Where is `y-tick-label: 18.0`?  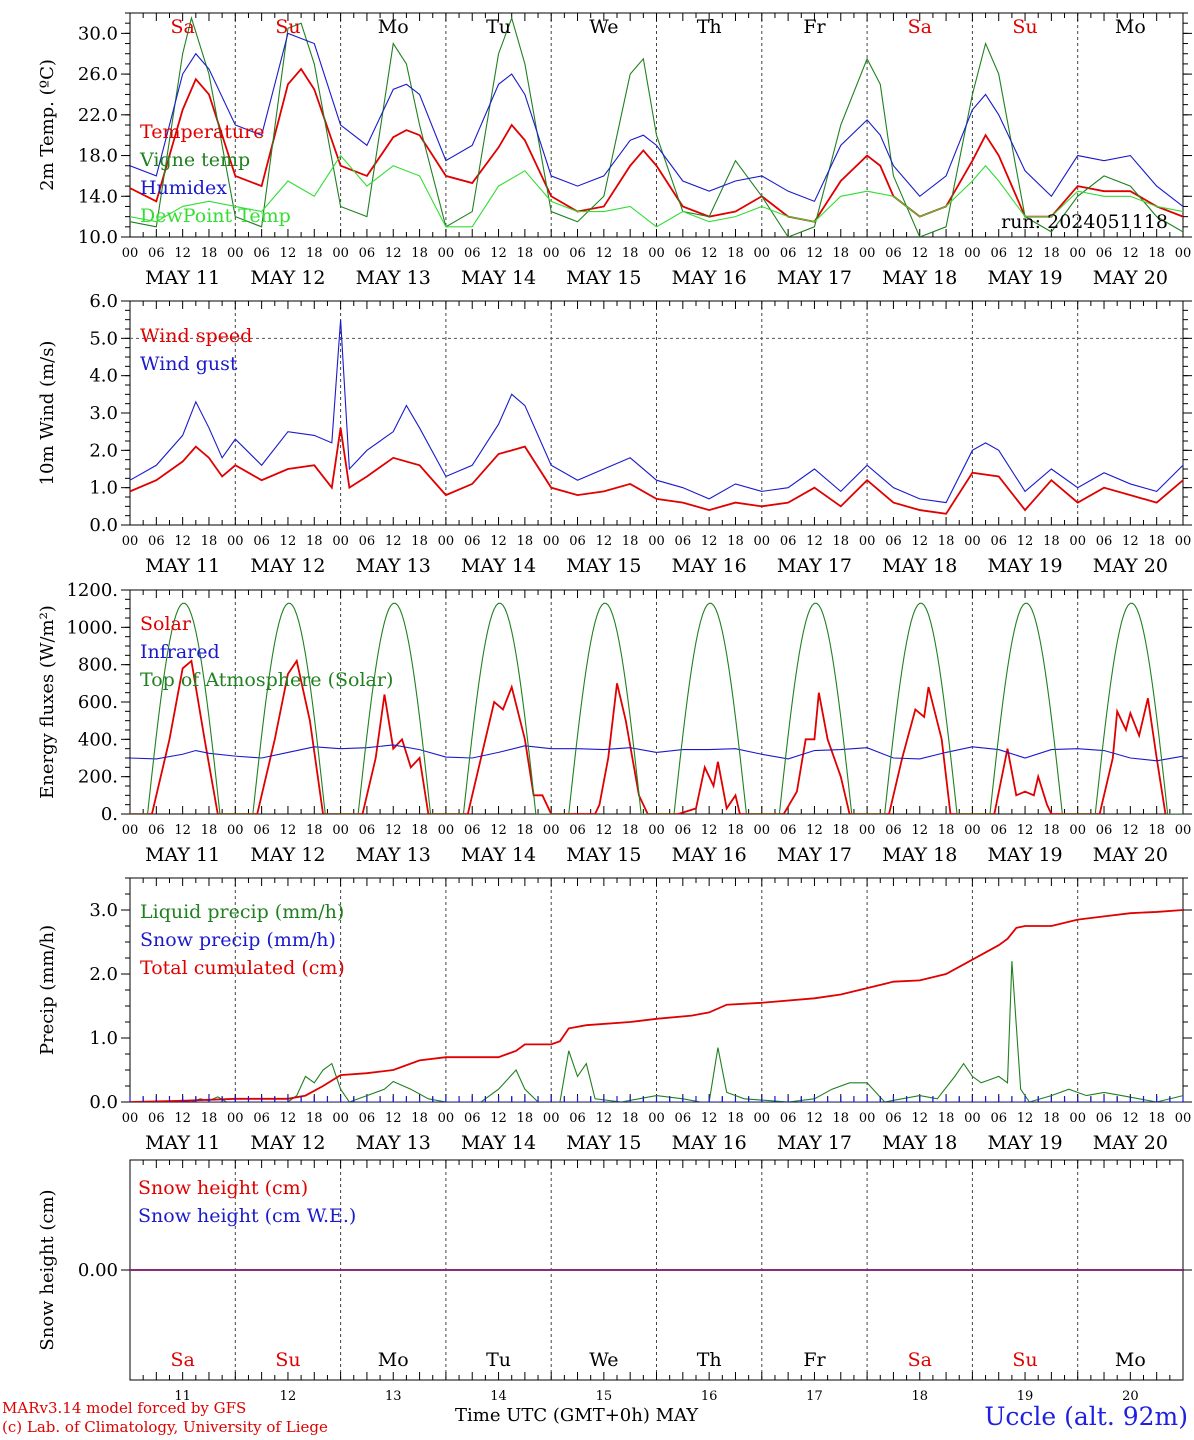 y-tick-label: 18.0 is located at coordinates (98, 156).